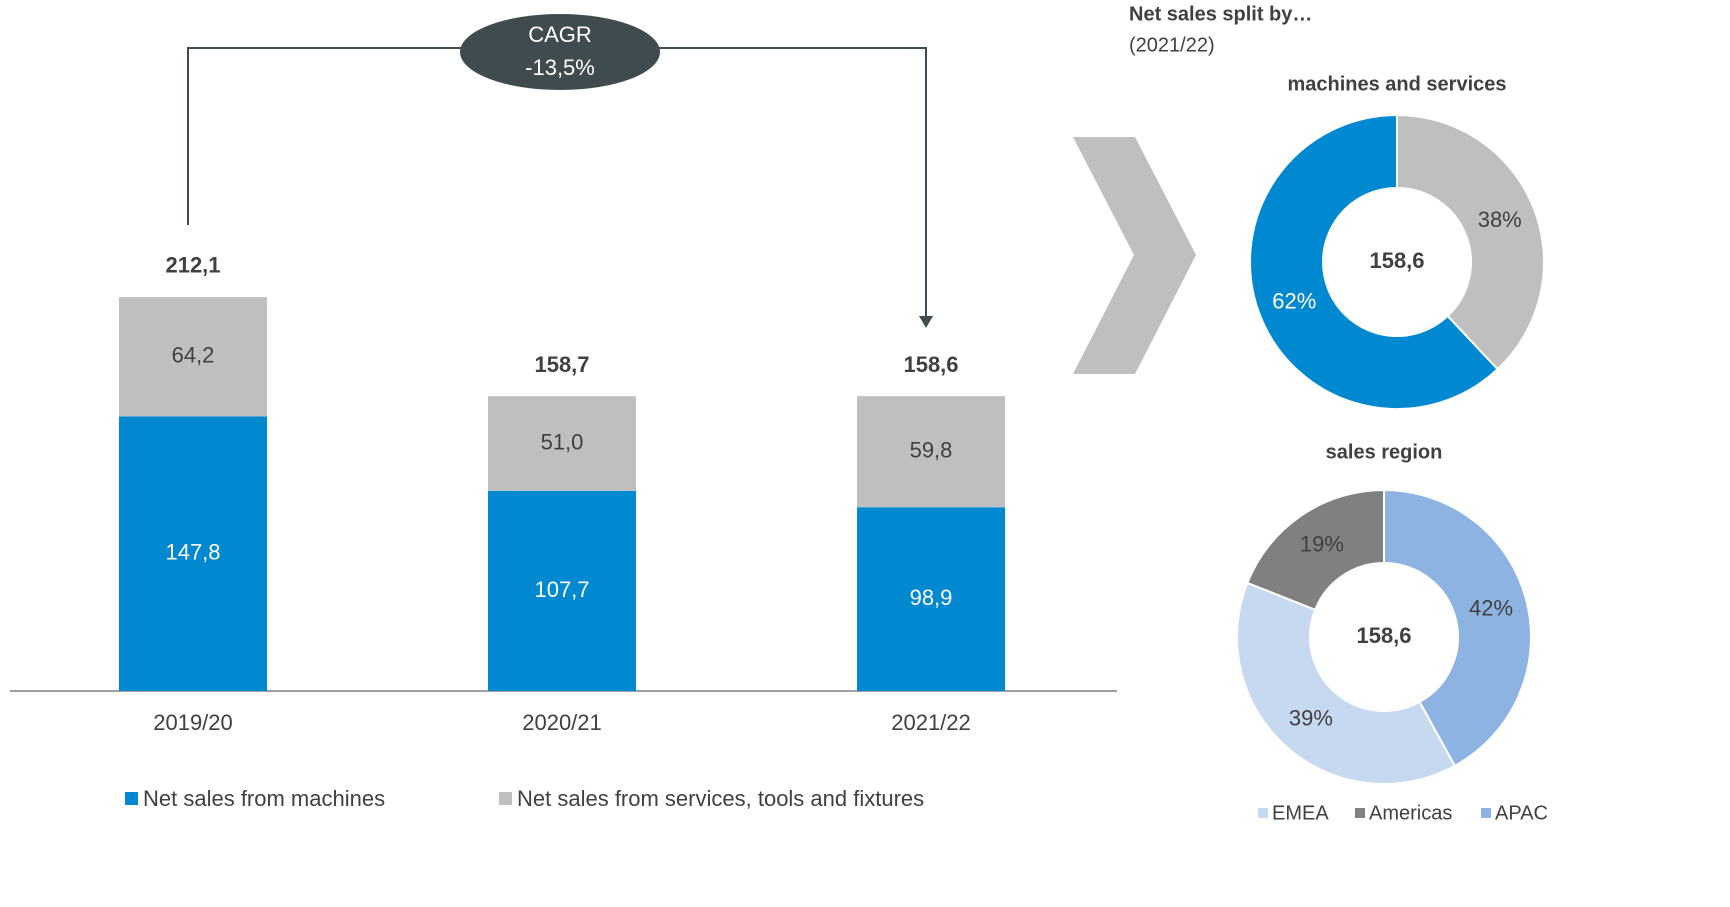 The image size is (1730, 907). I want to click on segment-label: 64,2, so click(193, 355).